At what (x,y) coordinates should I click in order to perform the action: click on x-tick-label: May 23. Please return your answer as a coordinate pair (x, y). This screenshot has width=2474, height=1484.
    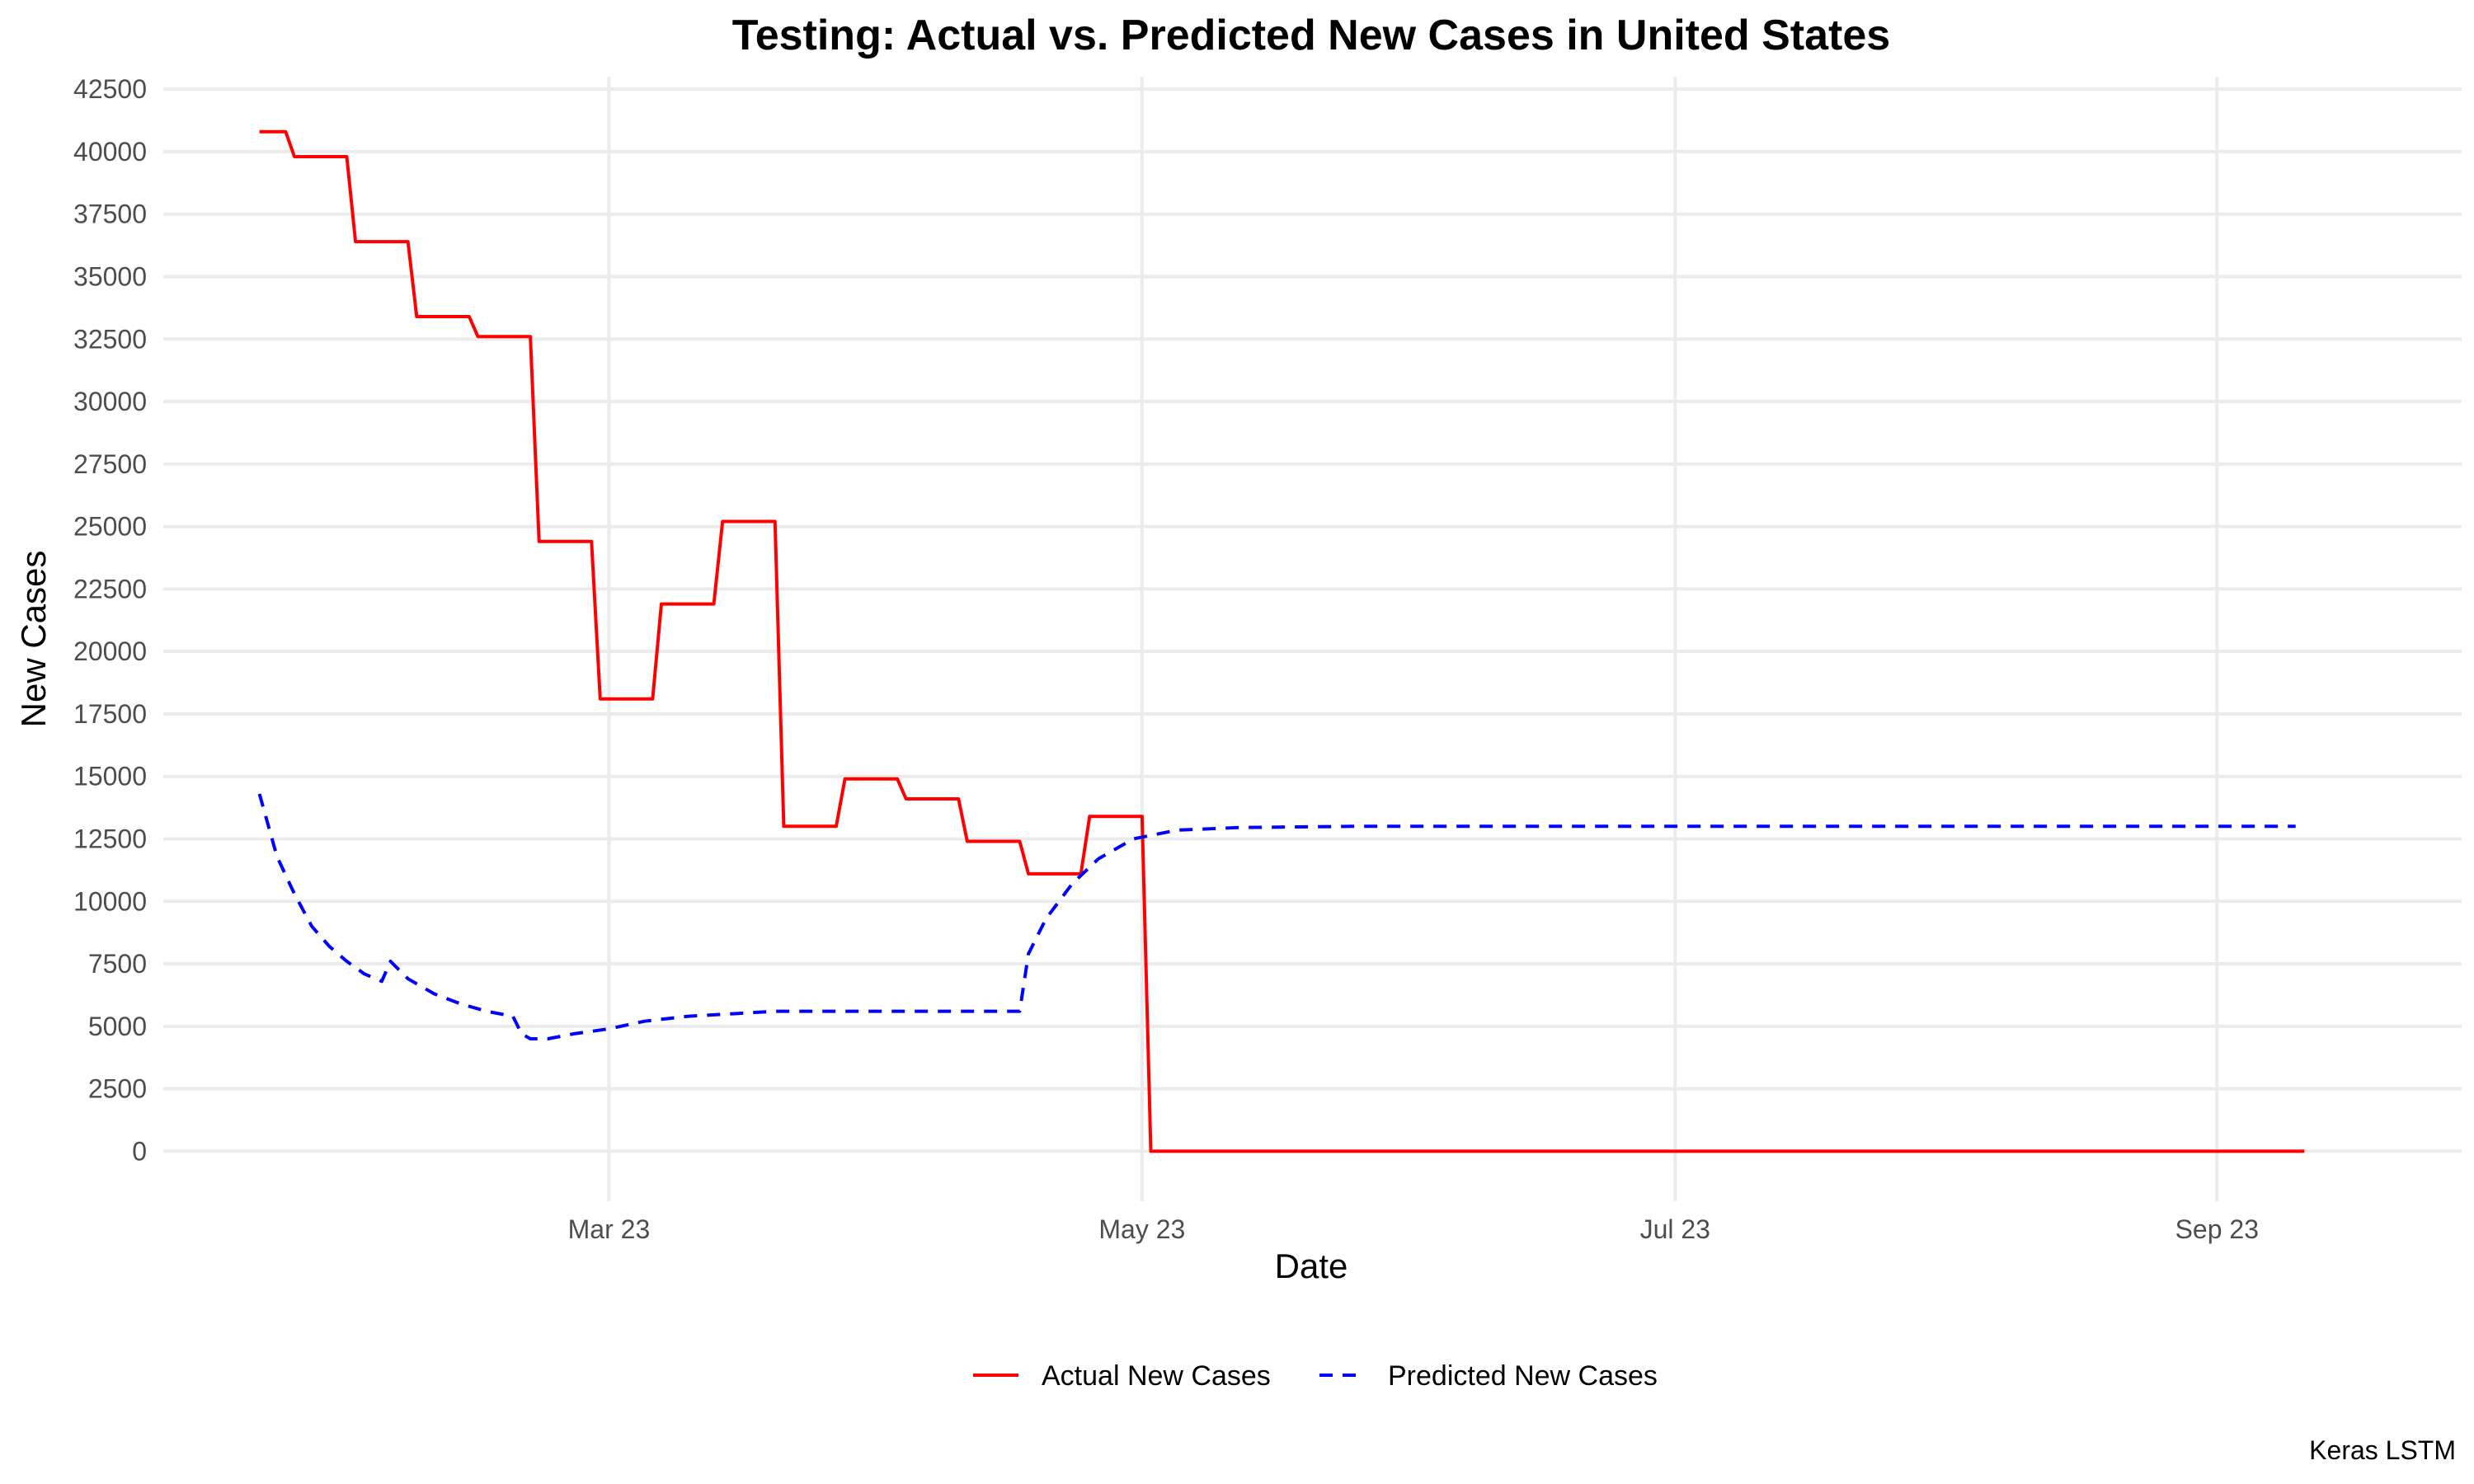
    Looking at the image, I should click on (1141, 1229).